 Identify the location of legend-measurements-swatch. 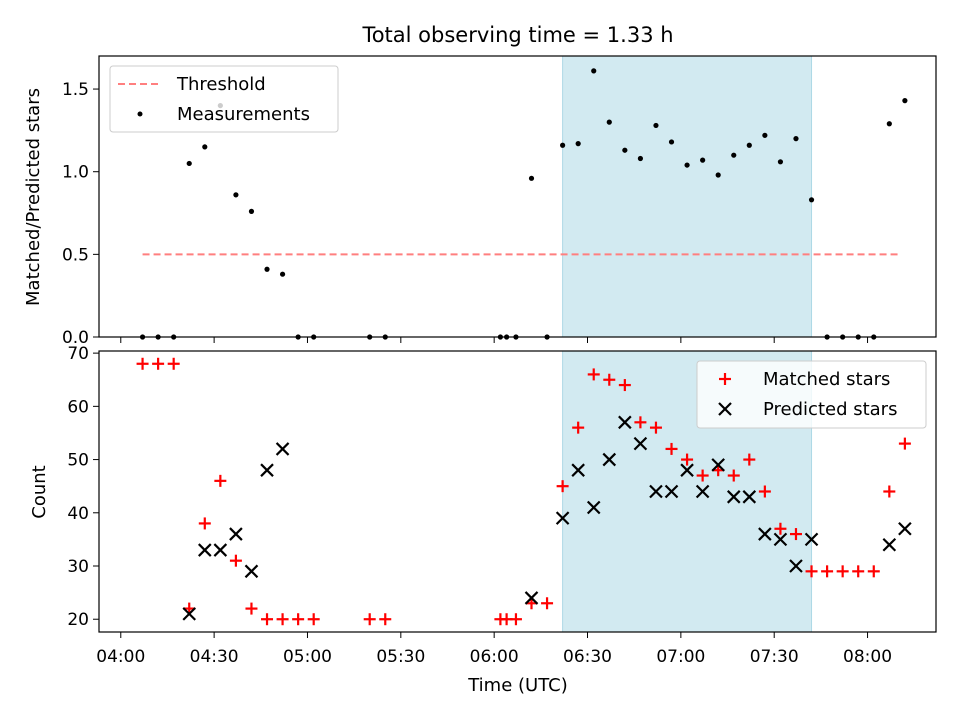
(140, 114).